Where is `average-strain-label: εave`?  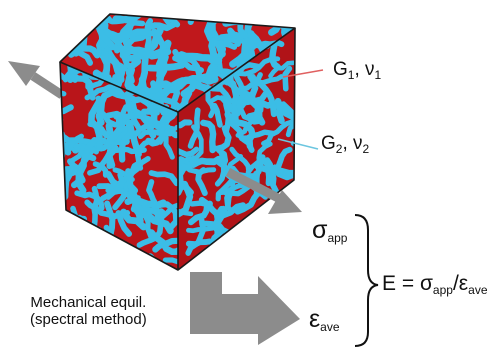
average-strain-label: εave is located at coordinates (324, 319).